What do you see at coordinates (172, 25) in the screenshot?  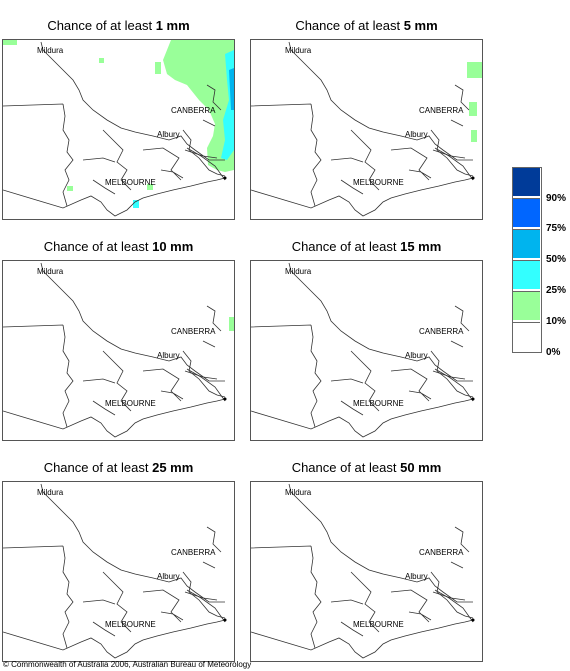 I see `panel-title-amount: 1 mm` at bounding box center [172, 25].